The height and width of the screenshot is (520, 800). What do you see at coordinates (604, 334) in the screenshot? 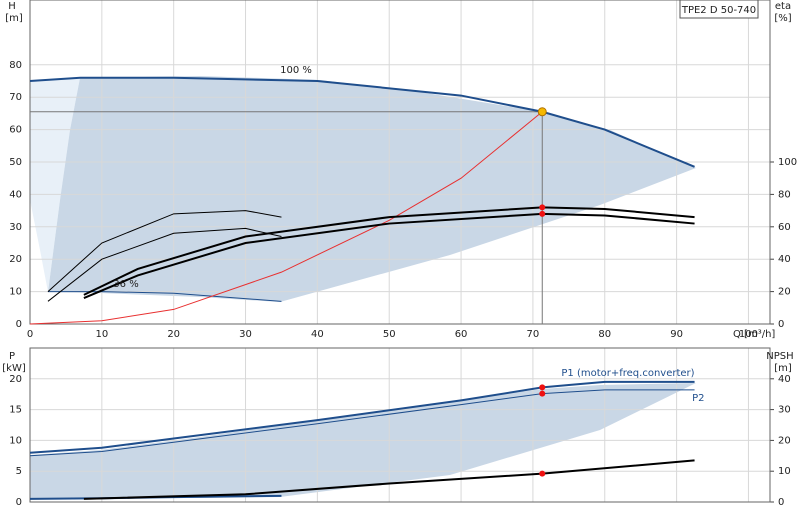
I see `x-tick-label: 80` at bounding box center [604, 334].